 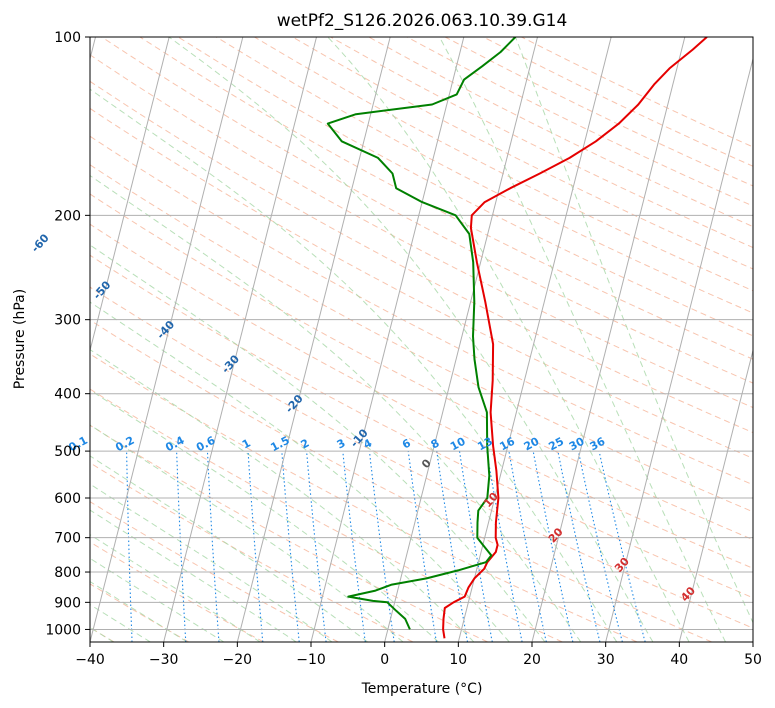 I want to click on y-tick-label: 500, so click(x=67, y=452).